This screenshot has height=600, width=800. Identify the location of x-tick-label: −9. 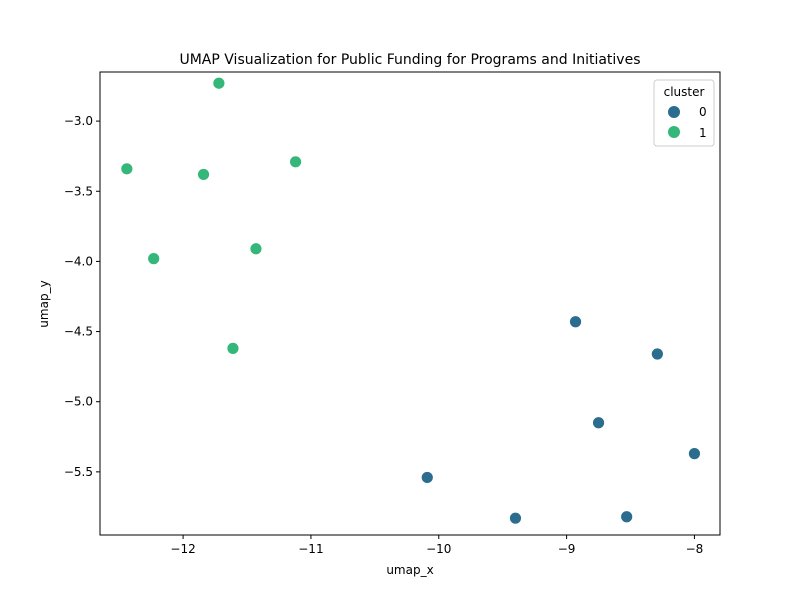
(567, 549).